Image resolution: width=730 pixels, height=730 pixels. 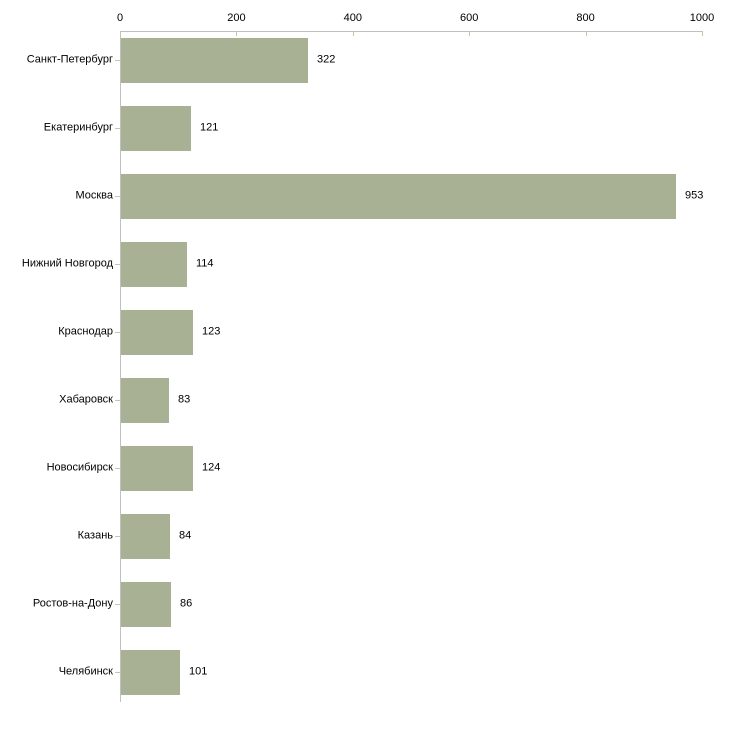 What do you see at coordinates (411, 31) in the screenshot?
I see `x-axis-line` at bounding box center [411, 31].